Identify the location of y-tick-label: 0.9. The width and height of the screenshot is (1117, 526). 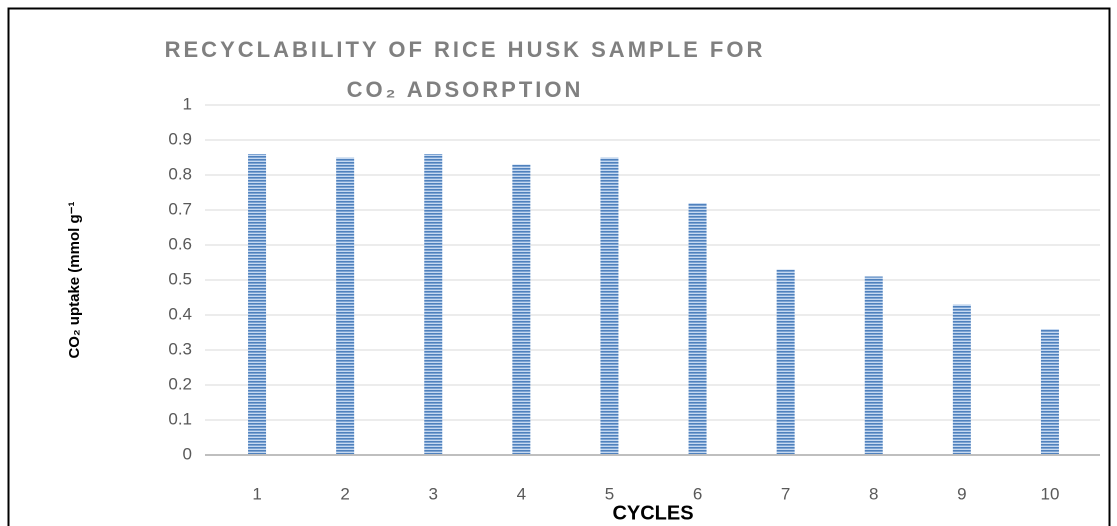
(180, 138).